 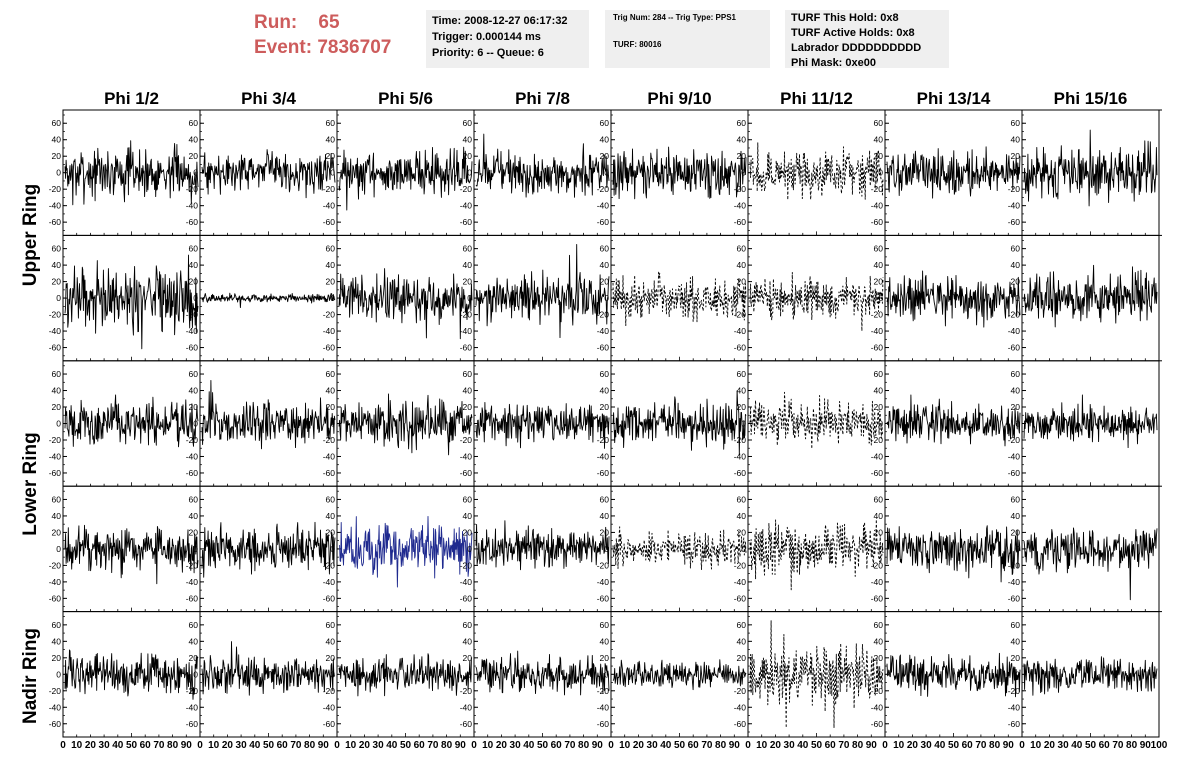 I want to click on x-tick-label: 10, so click(x=488, y=745).